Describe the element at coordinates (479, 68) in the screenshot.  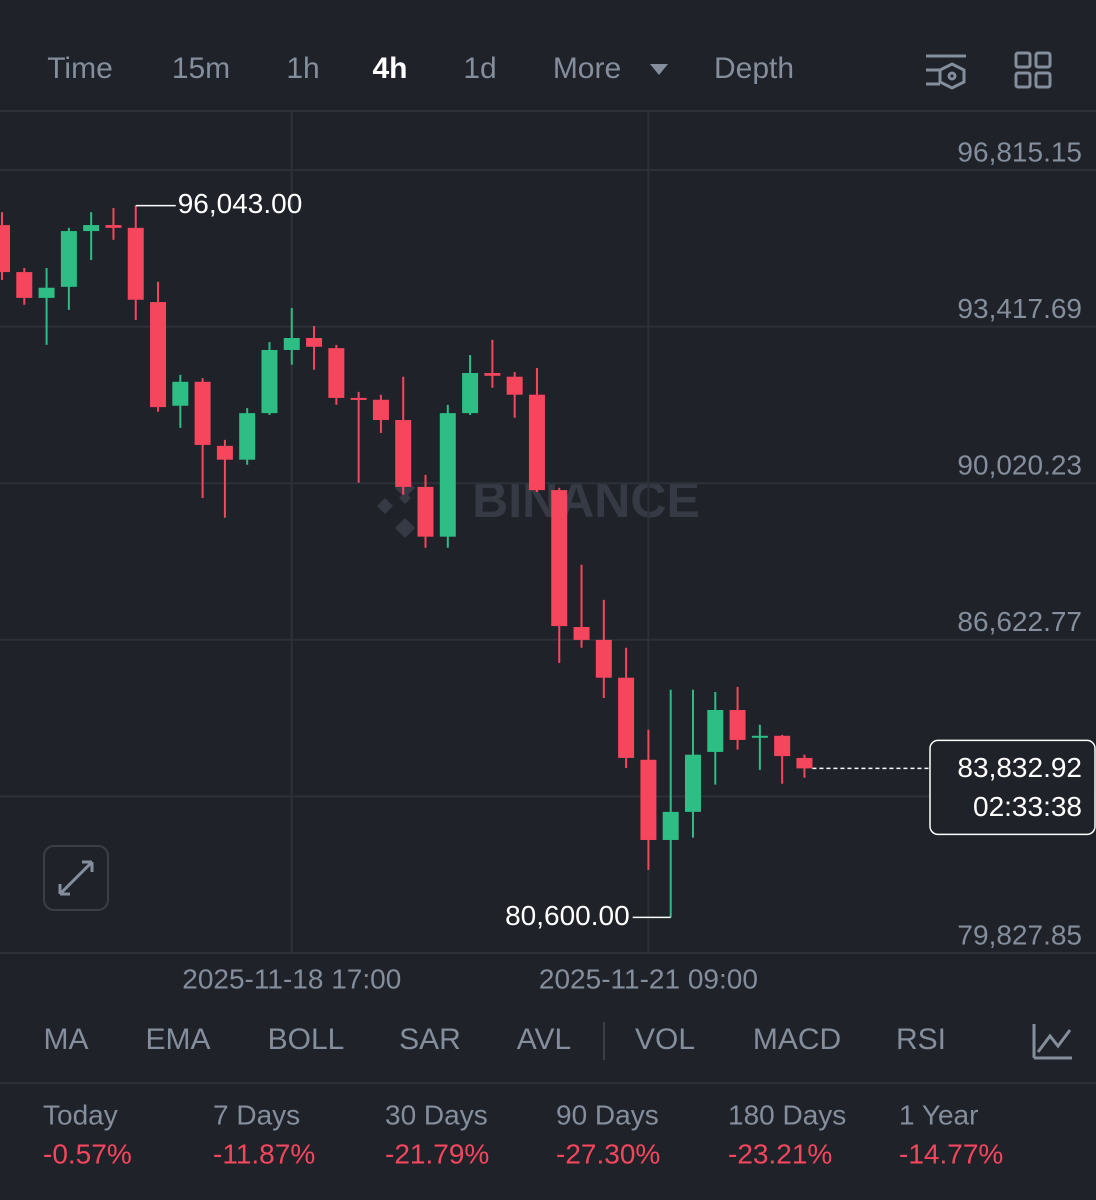
I see `tab: 1d` at that location.